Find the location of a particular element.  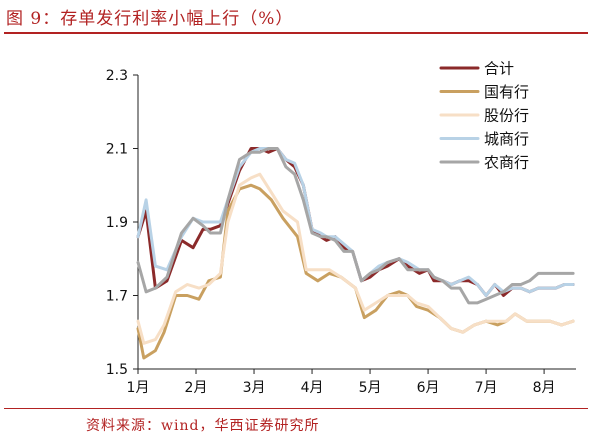

legend-label-1: 合计 is located at coordinates (499, 69).